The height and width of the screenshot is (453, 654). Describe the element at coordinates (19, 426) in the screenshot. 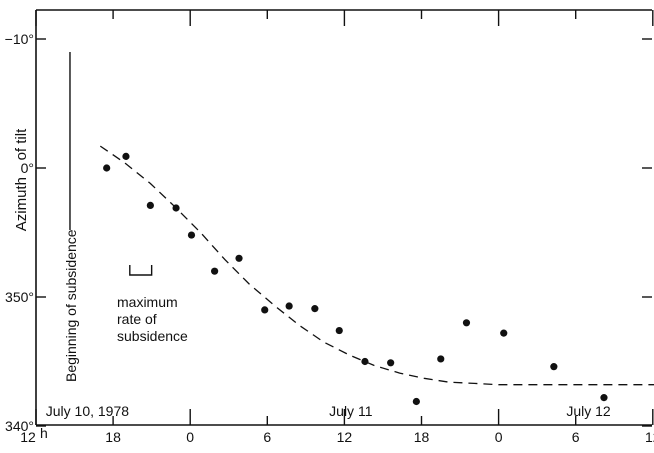

I see `y-tick-label: 340°` at that location.